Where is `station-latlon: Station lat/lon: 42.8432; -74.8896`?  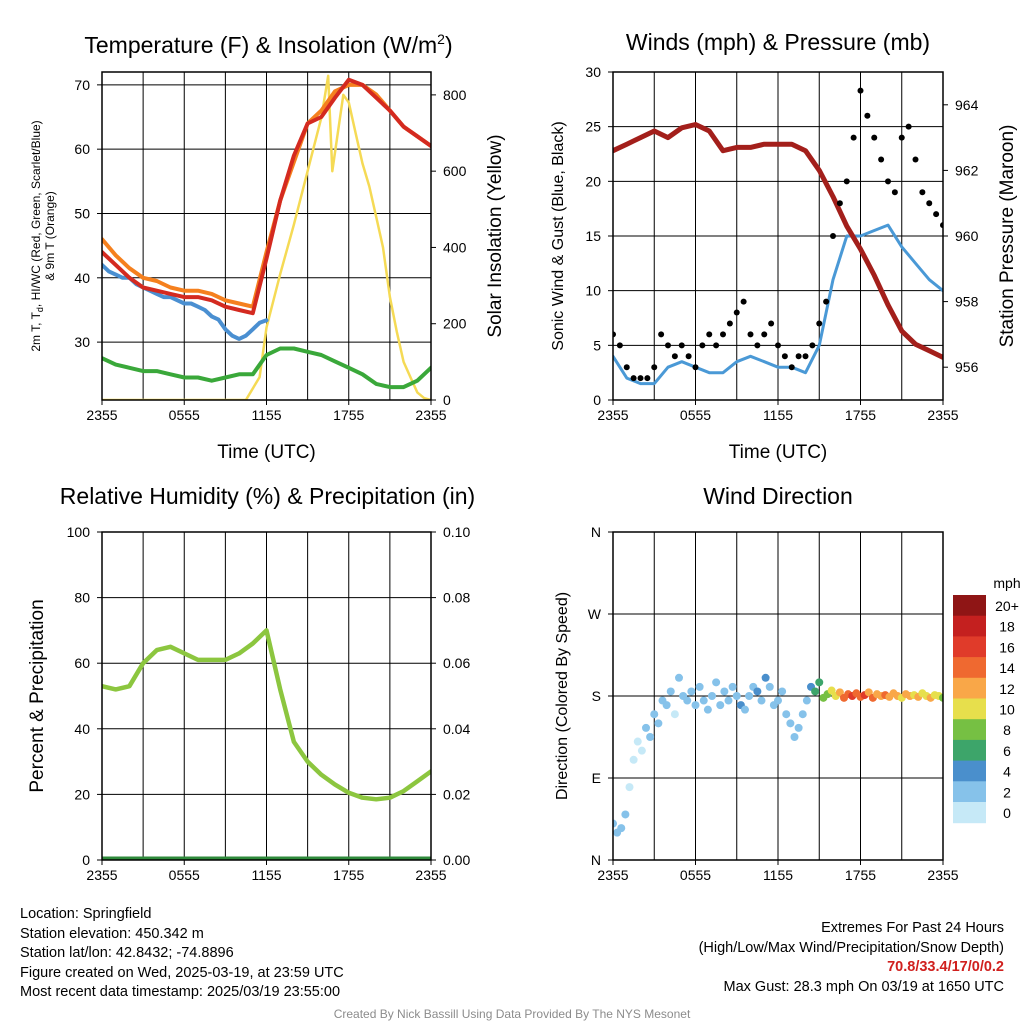 station-latlon: Station lat/lon: 42.8432; -74.8896 is located at coordinates (127, 953).